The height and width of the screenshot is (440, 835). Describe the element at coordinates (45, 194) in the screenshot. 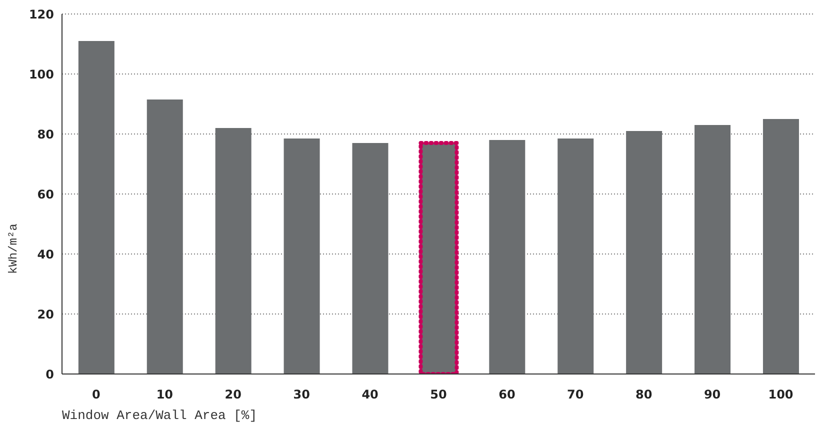

I see `y-tick-label: 60` at that location.